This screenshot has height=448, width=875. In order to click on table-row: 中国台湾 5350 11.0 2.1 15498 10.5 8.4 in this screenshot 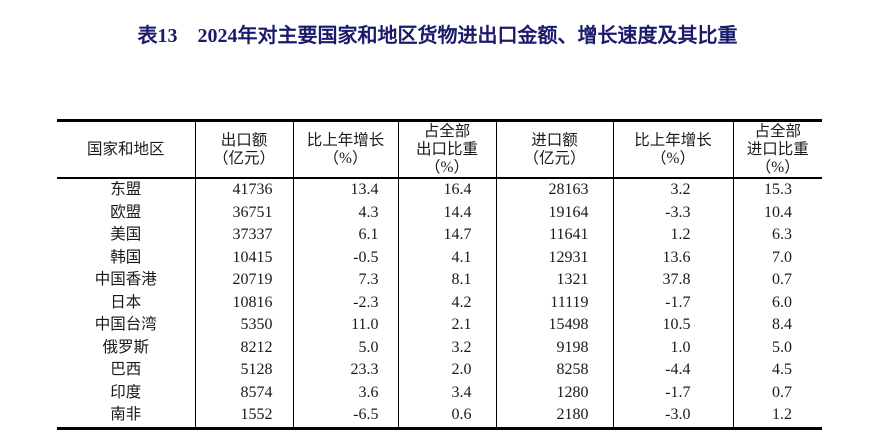, I will do `click(439, 325)`.